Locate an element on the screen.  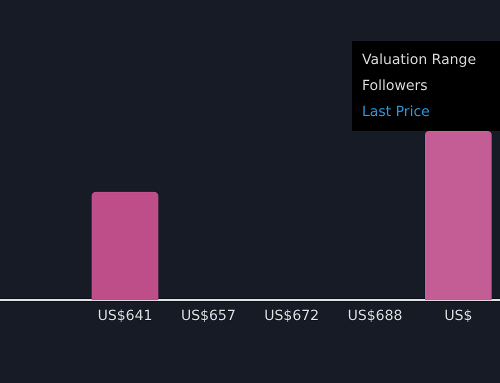
x-tick-label: US$ is located at coordinates (458, 316).